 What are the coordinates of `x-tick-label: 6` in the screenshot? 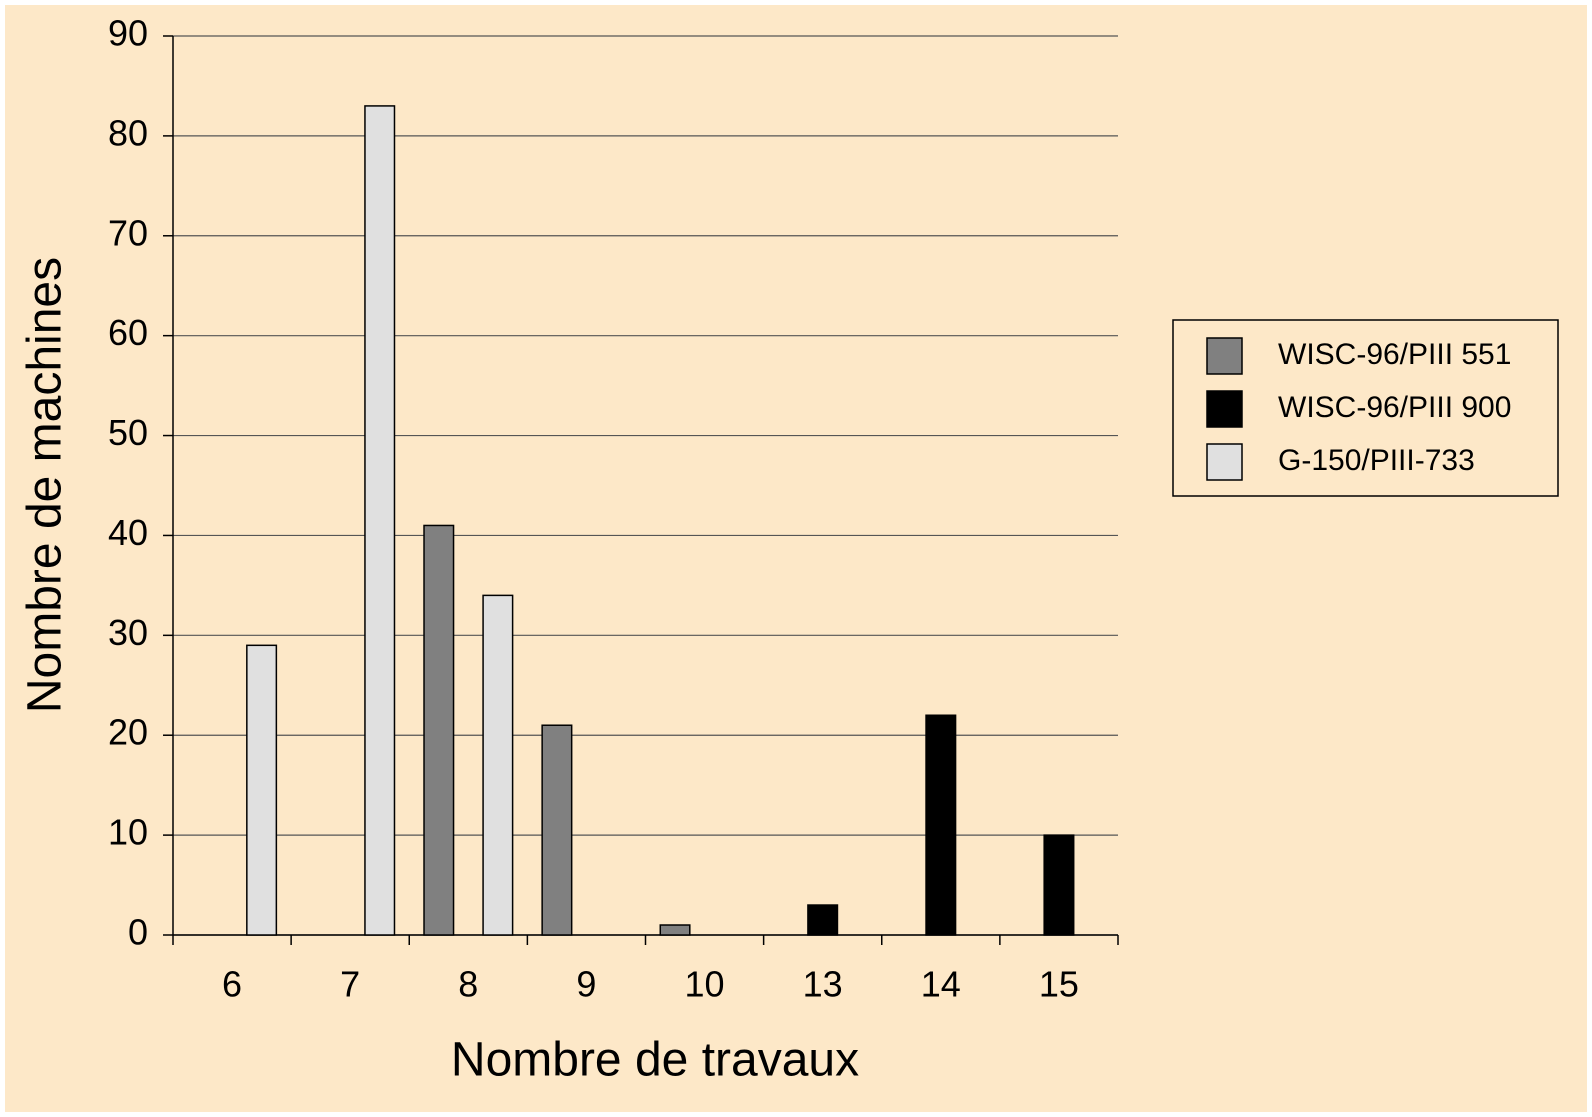 It's located at (232, 984).